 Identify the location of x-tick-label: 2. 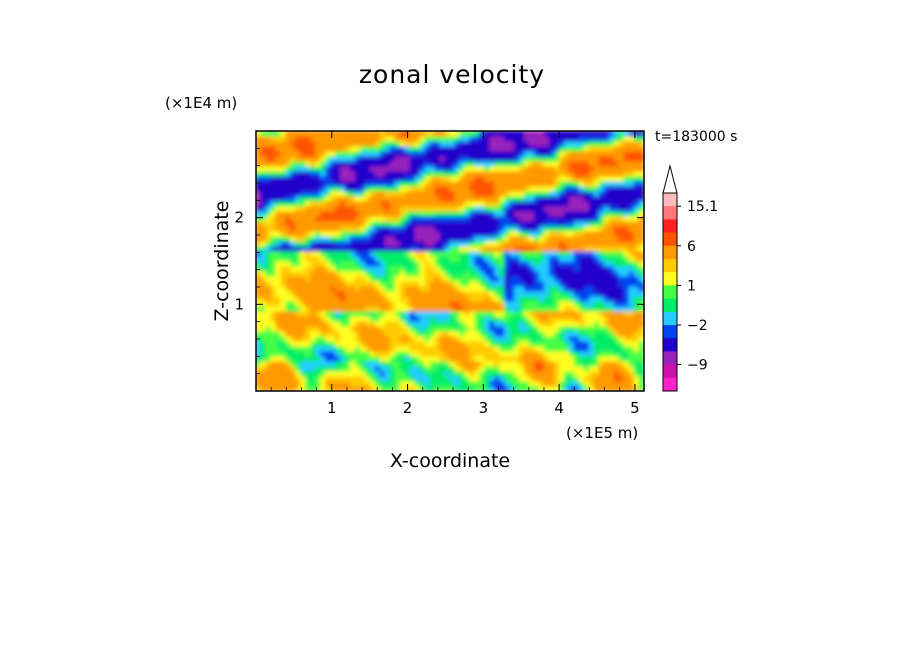
(408, 408).